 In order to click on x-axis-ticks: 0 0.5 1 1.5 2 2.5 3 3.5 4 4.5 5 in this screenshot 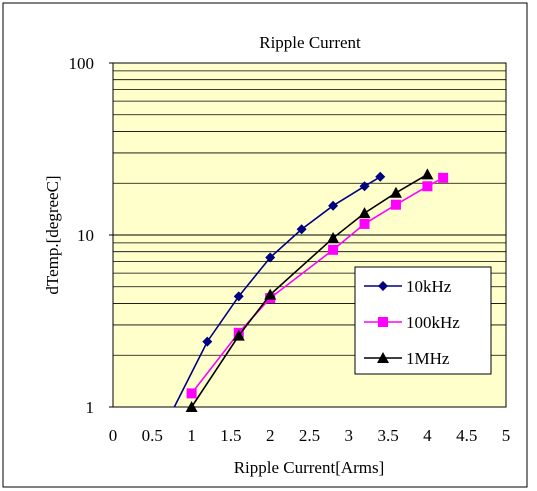, I will do `click(310, 435)`.